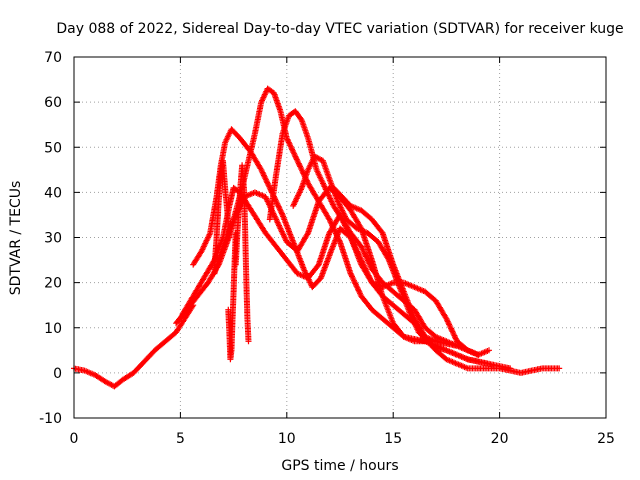 Image resolution: width=640 pixels, height=480 pixels. I want to click on x-tick-label: 5, so click(180, 439).